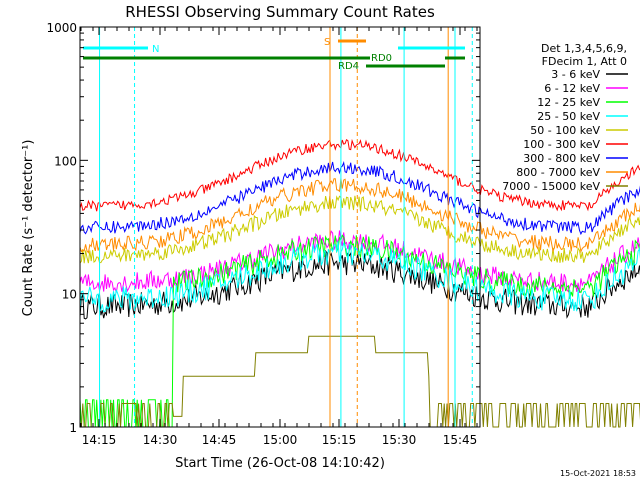  I want to click on saa-label: S, so click(327, 42).